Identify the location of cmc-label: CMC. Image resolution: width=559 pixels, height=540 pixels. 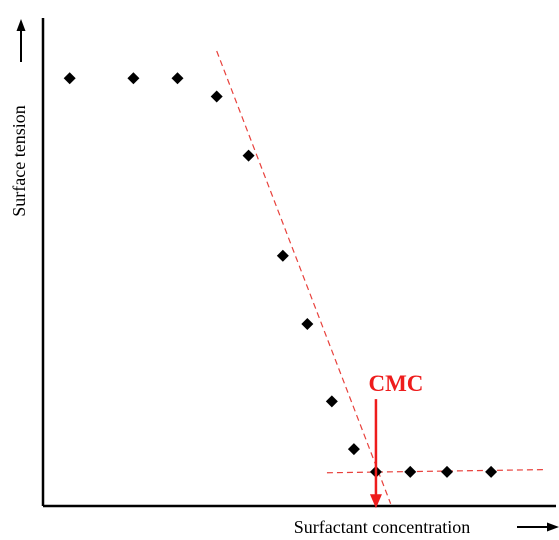
(395, 383).